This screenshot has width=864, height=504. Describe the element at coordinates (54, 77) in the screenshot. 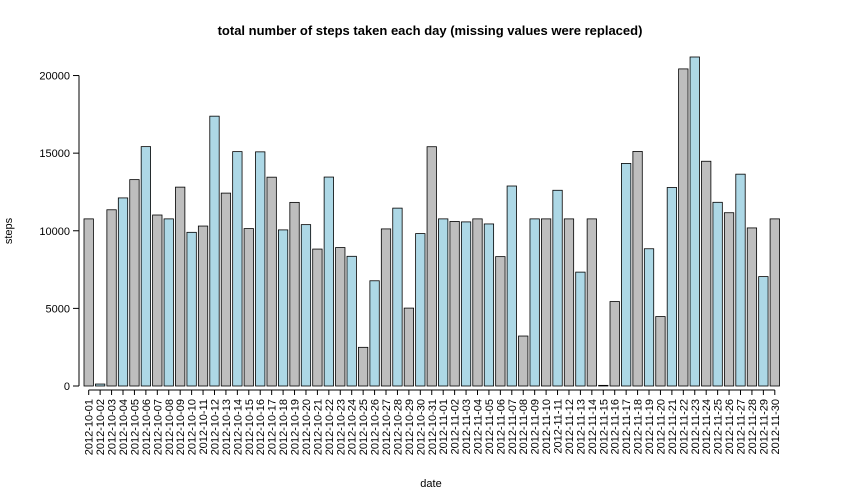

I see `y-tick-label-20000: 20000` at that location.